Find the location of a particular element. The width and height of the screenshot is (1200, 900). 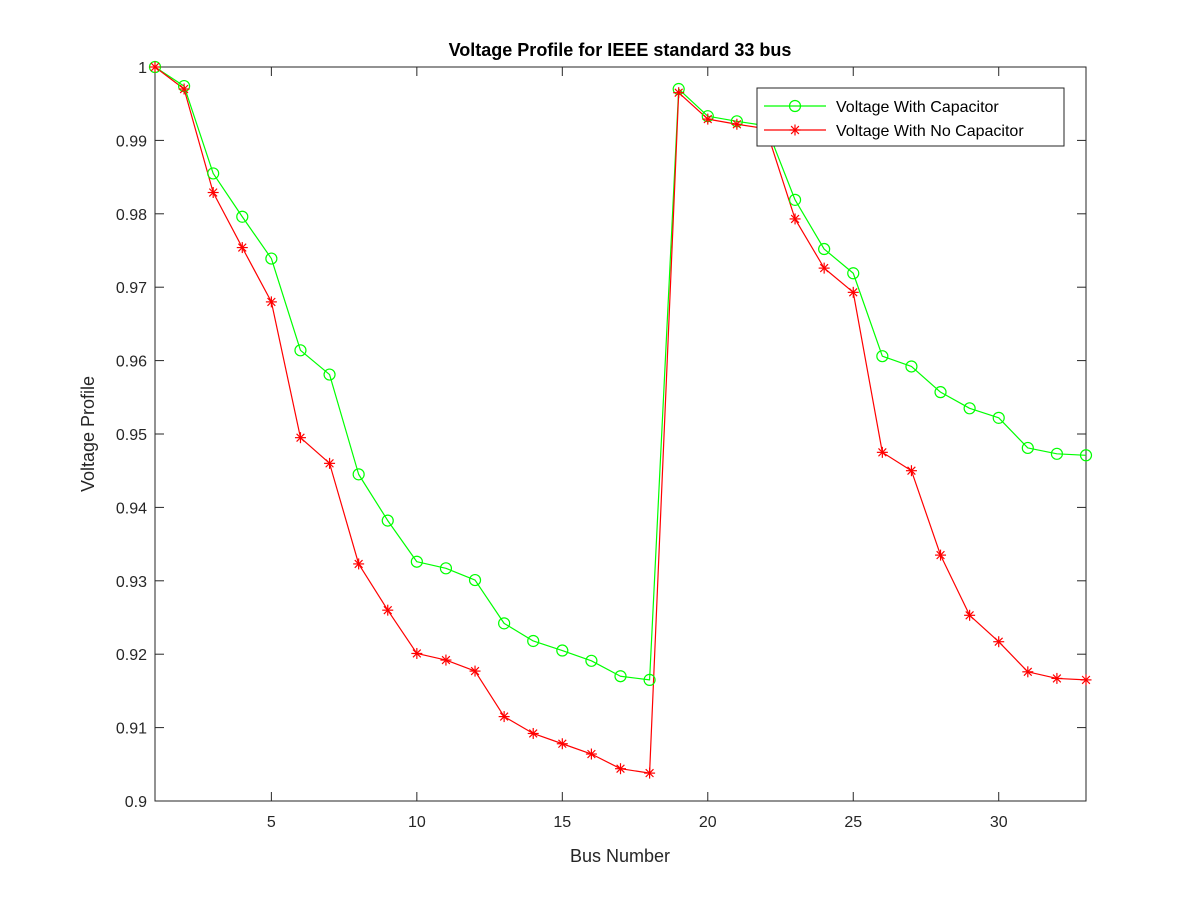

y-tick-label: 0.98 is located at coordinates (131, 215).